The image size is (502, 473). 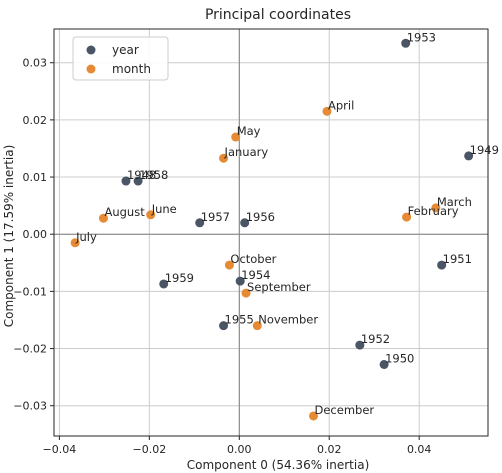 I want to click on y-tick-label: 0.01, so click(x=35, y=177).